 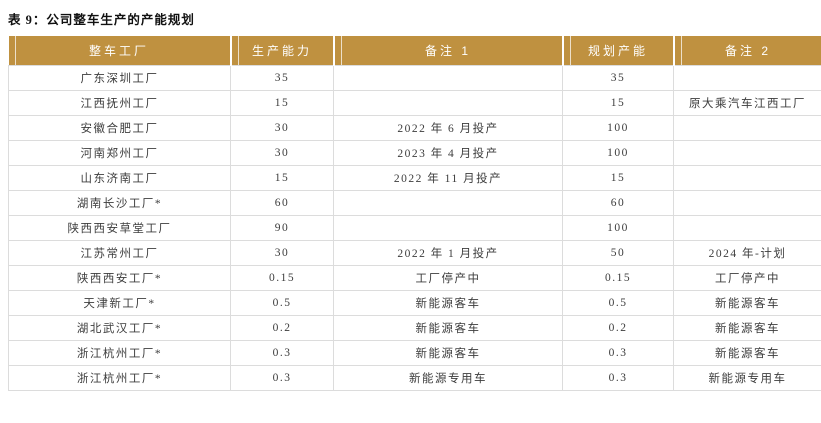 I want to click on column-header-capacity: 生产能力, so click(x=281, y=51).